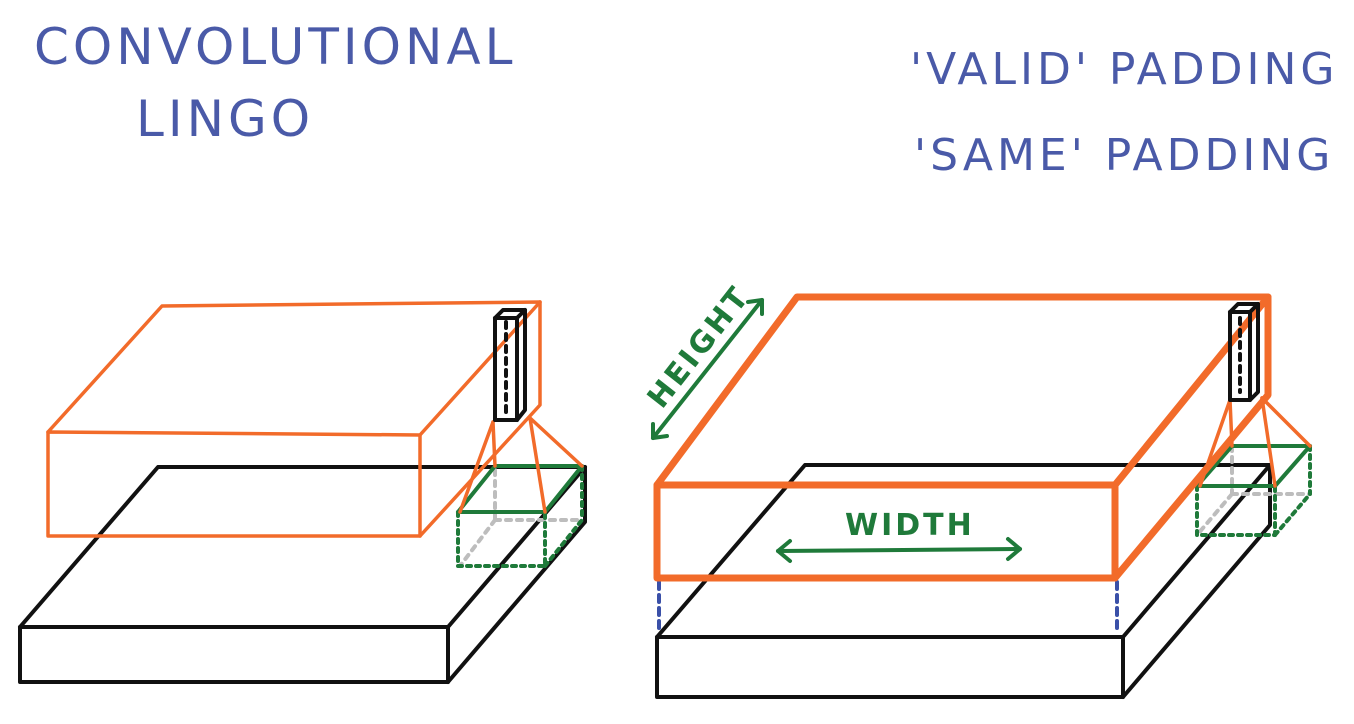  What do you see at coordinates (899, 550) in the screenshot?
I see `width-arrow` at bounding box center [899, 550].